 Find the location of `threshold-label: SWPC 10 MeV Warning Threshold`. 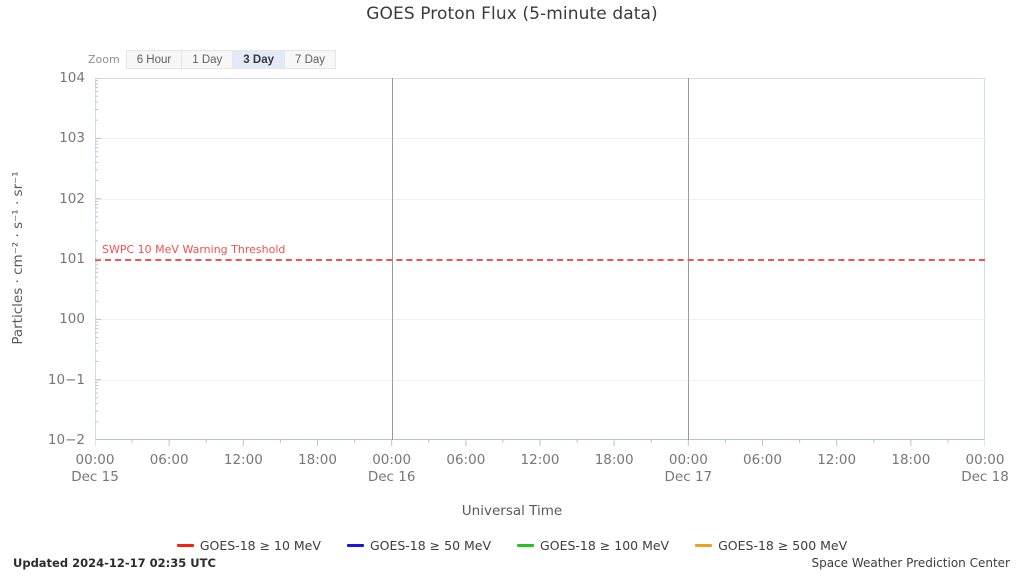

threshold-label: SWPC 10 MeV Warning Threshold is located at coordinates (194, 249).